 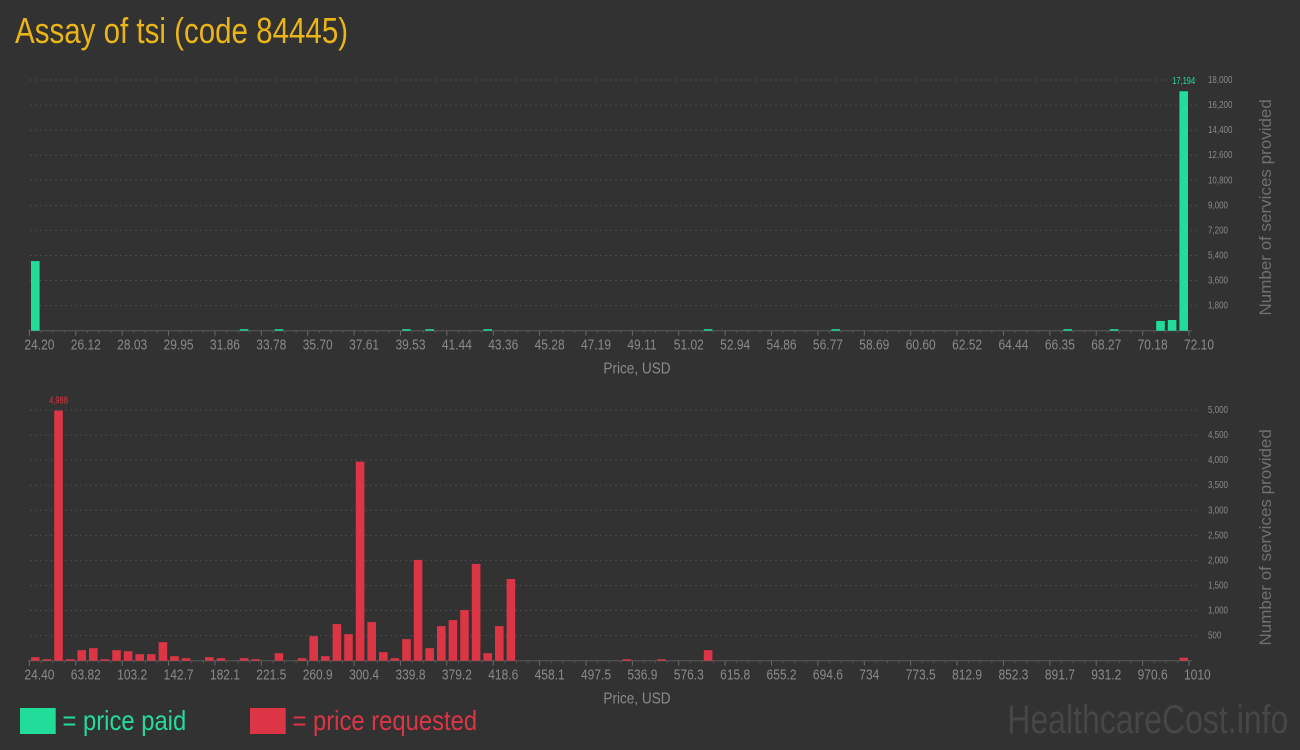 I want to click on x-tick-label: 694.6, so click(x=828, y=674).